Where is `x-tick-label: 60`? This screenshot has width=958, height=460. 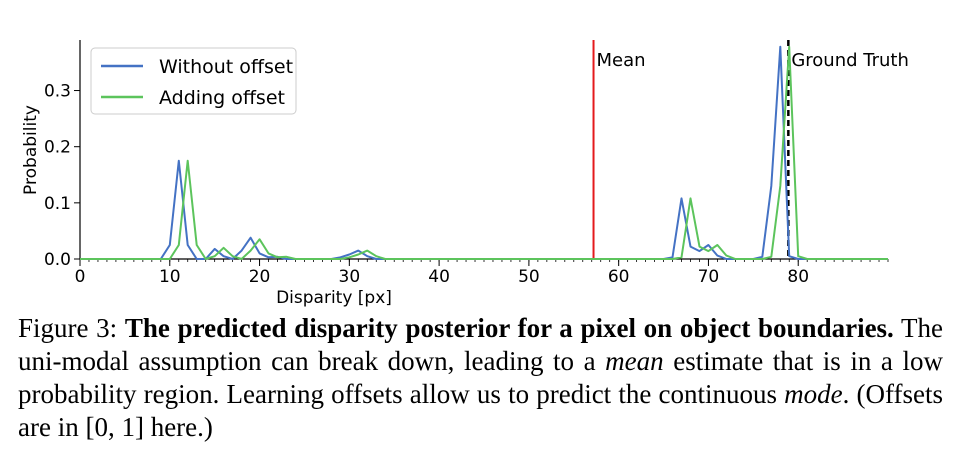 x-tick-label: 60 is located at coordinates (619, 277).